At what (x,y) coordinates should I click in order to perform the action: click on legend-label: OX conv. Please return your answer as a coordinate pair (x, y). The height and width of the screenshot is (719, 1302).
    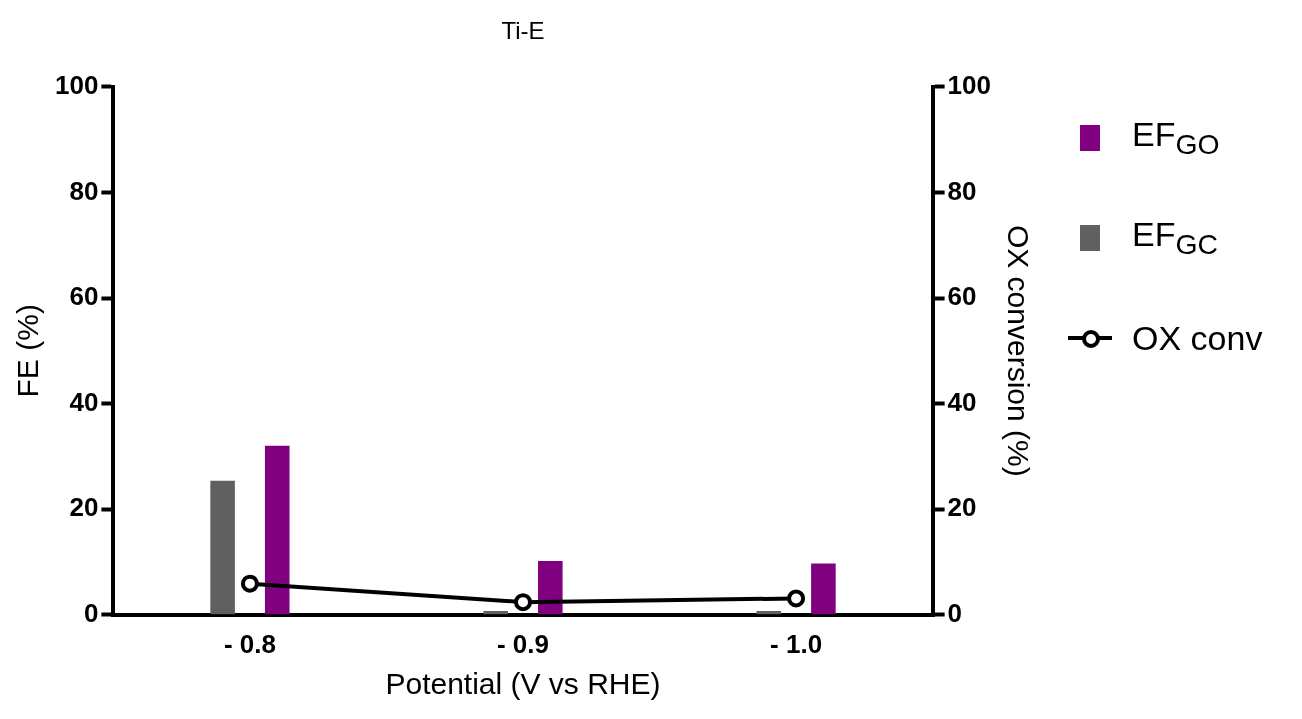
    Looking at the image, I should click on (1197, 338).